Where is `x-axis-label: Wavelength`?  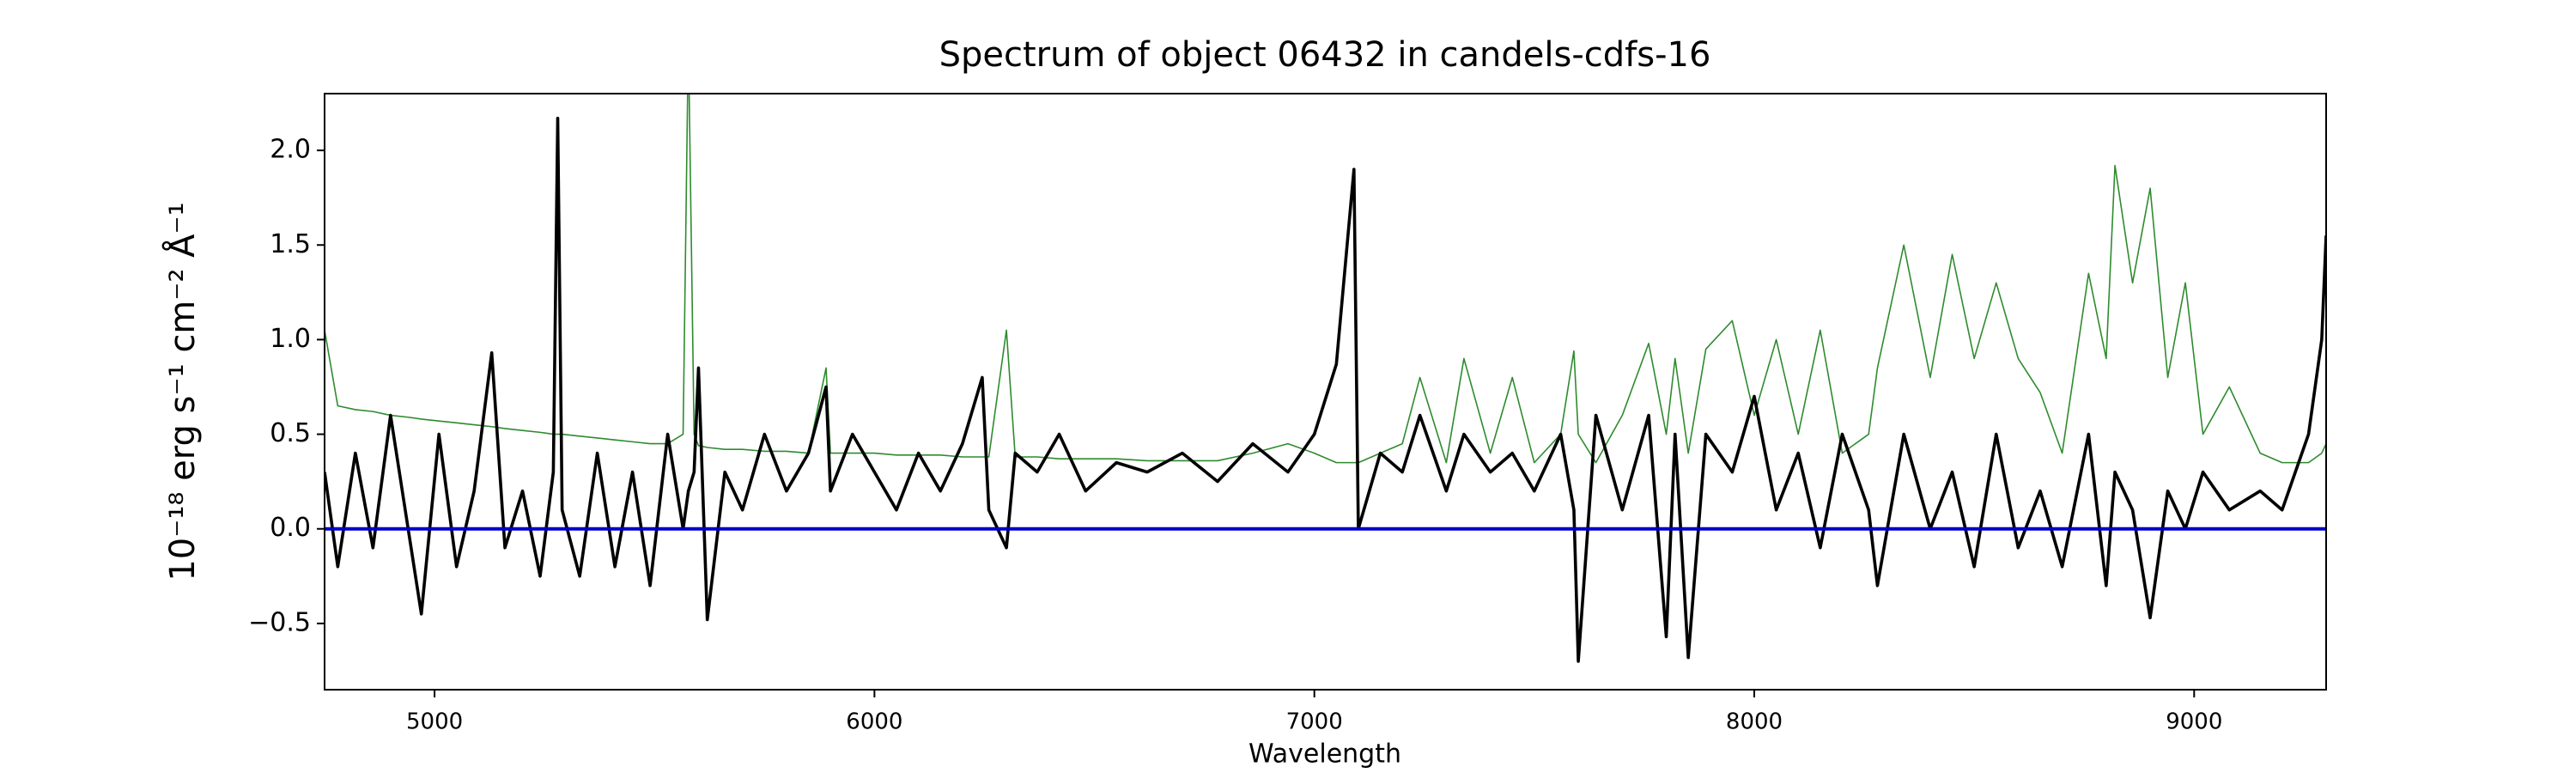 x-axis-label: Wavelength is located at coordinates (1325, 755).